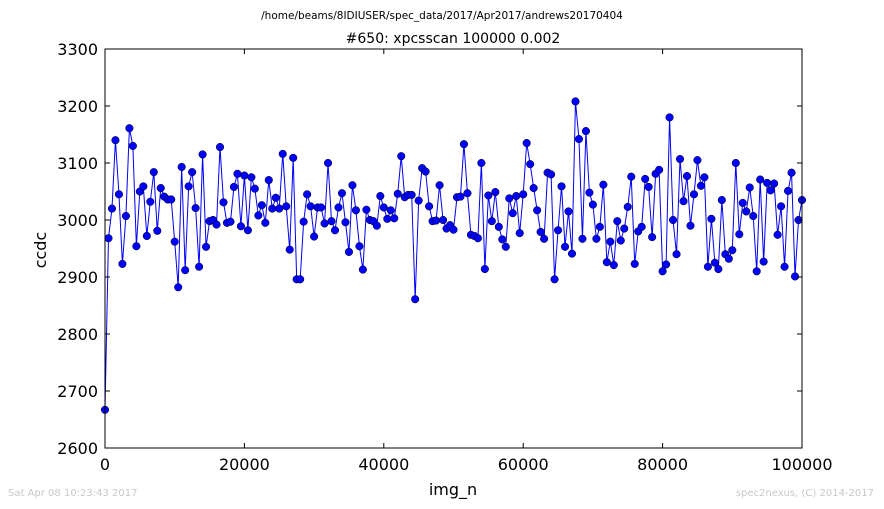  I want to click on footer-timestamp: Sat Apr 08 10:23:43 2017, so click(73, 493).